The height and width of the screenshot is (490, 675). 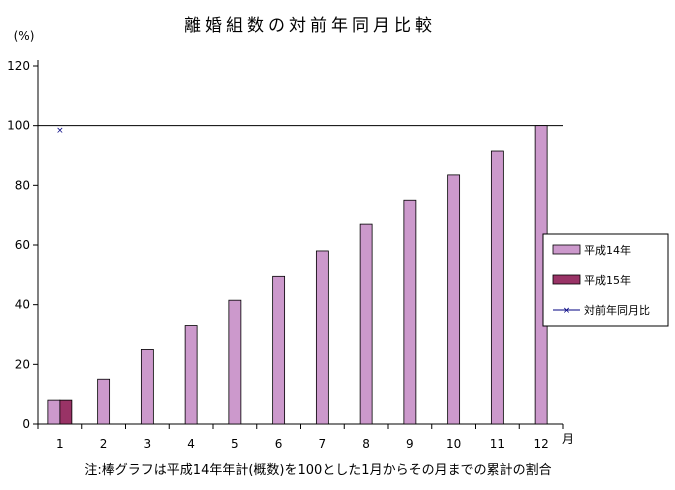 I want to click on ratio-points: ×, so click(x=60, y=131).